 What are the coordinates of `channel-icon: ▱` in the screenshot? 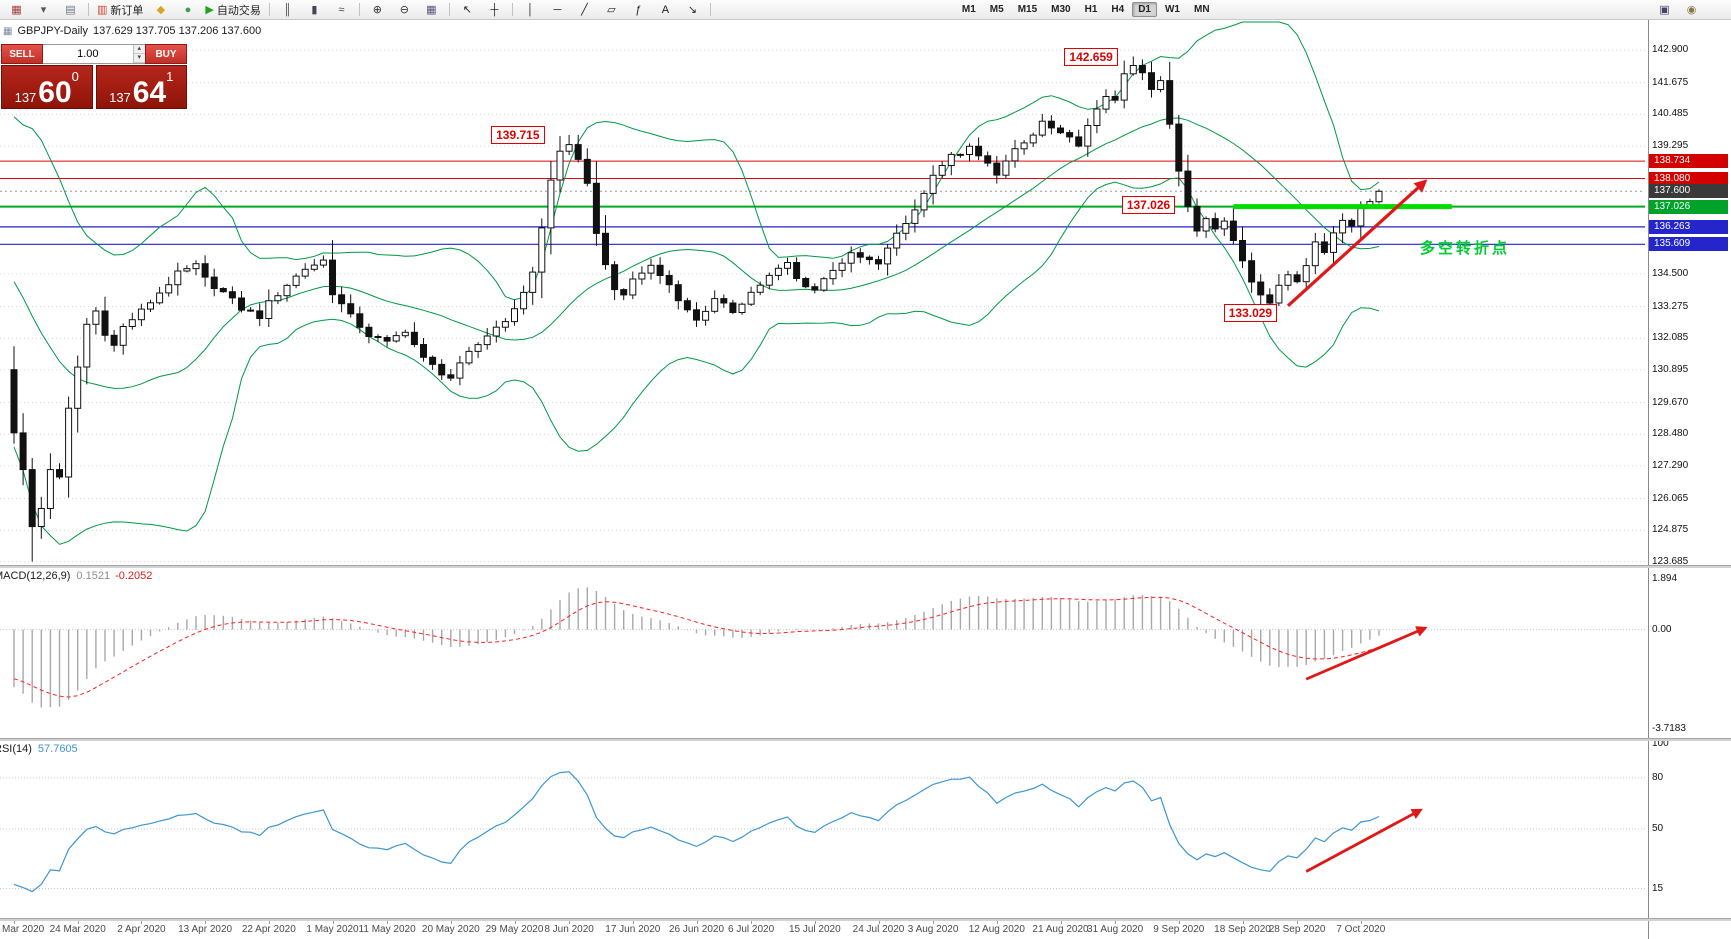 It's located at (611, 10).